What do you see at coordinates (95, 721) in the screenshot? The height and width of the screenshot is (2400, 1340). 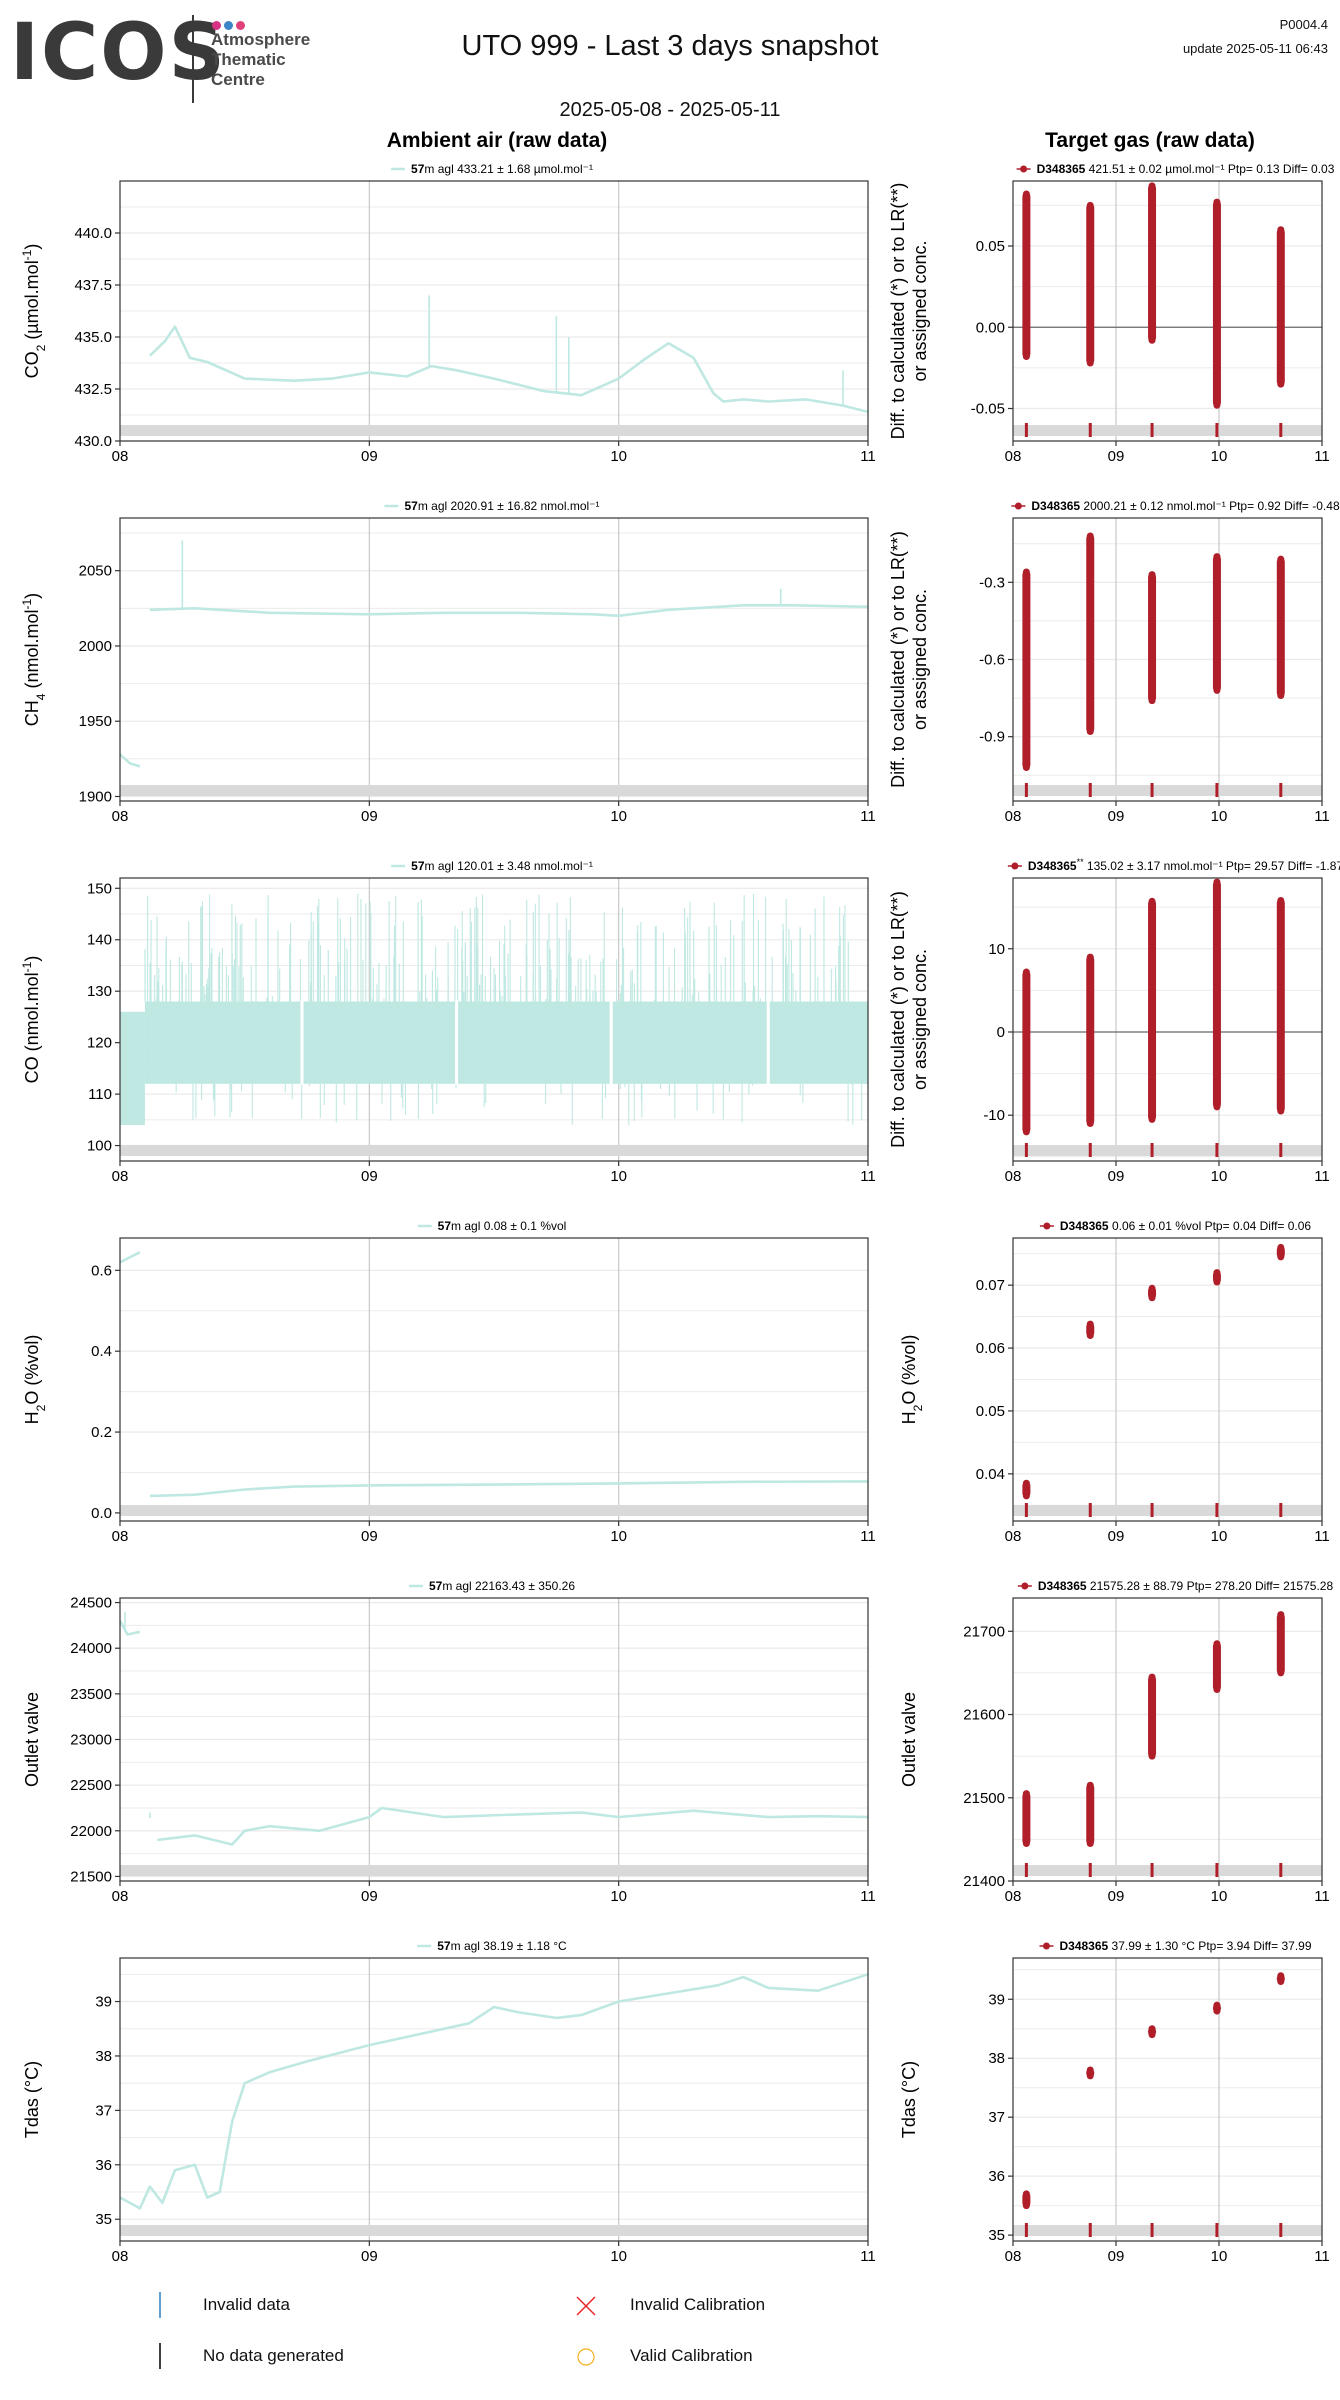 I see `y-tick-label: 1950` at bounding box center [95, 721].